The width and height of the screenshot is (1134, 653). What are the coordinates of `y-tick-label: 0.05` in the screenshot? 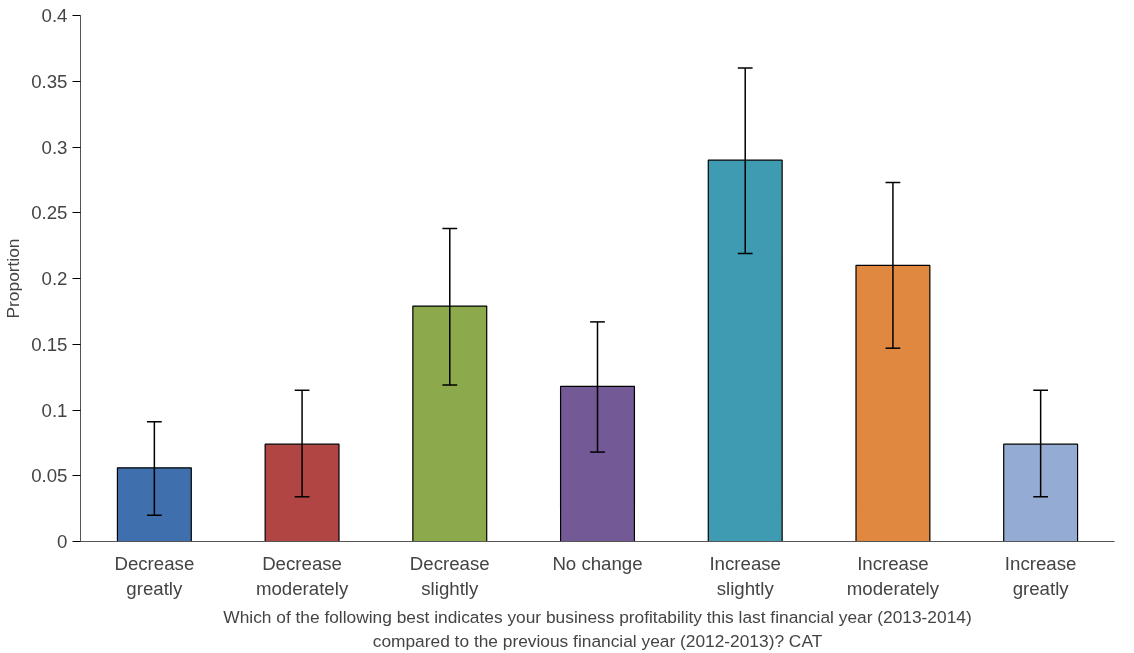 It's located at (49, 476).